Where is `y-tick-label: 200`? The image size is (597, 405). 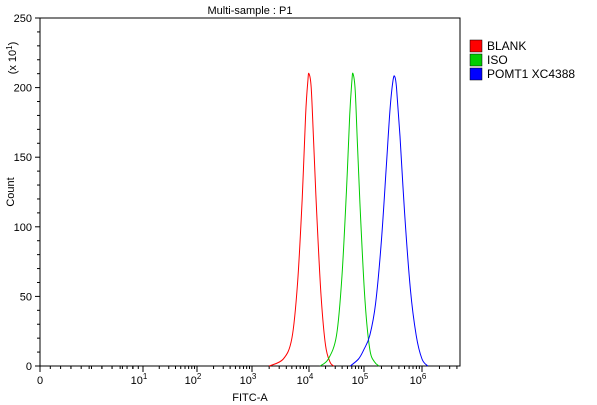 y-tick-label: 200 is located at coordinates (23, 89).